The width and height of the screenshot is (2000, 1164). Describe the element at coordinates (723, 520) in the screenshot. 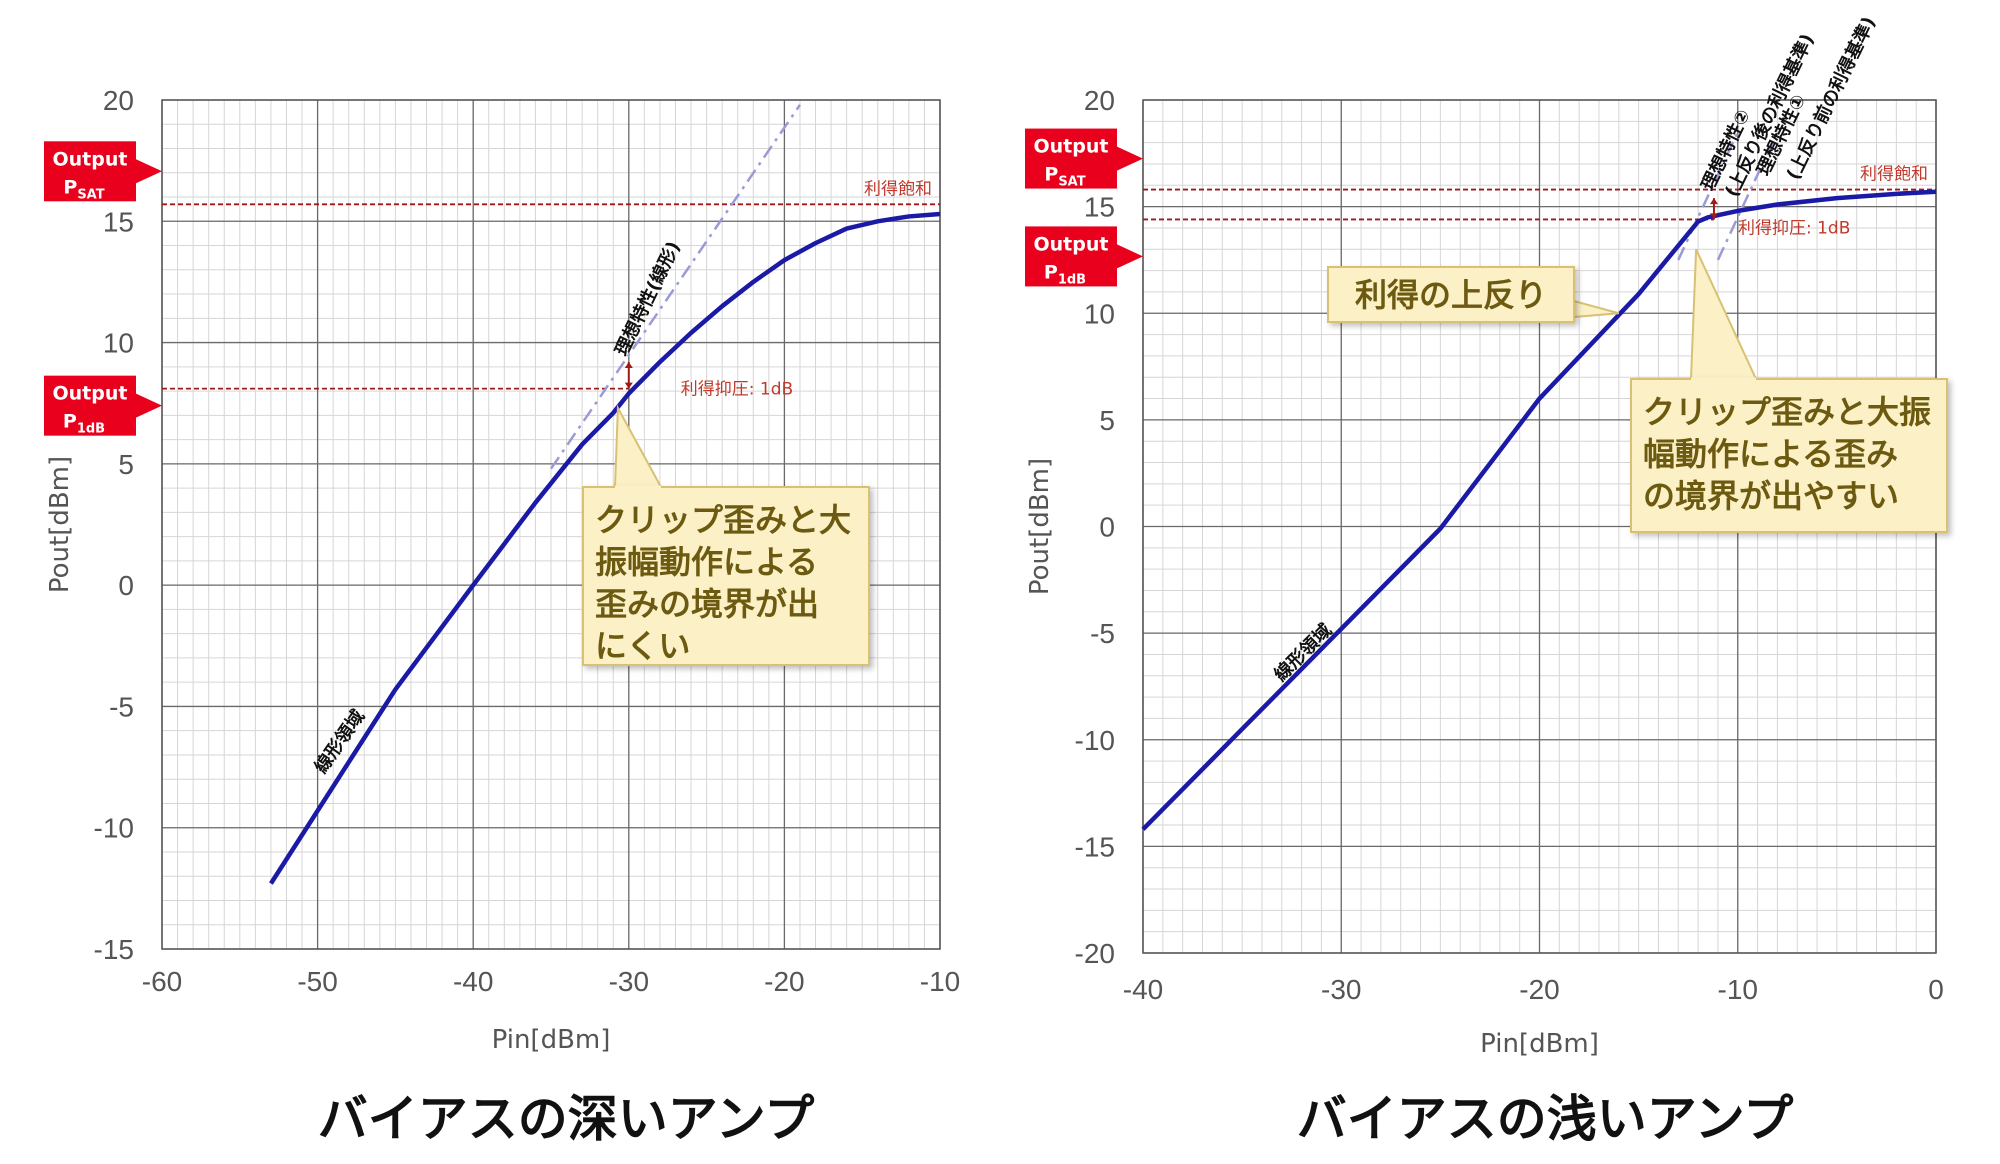

I see `distortion-callout-line: クリップ歪みと大` at that location.